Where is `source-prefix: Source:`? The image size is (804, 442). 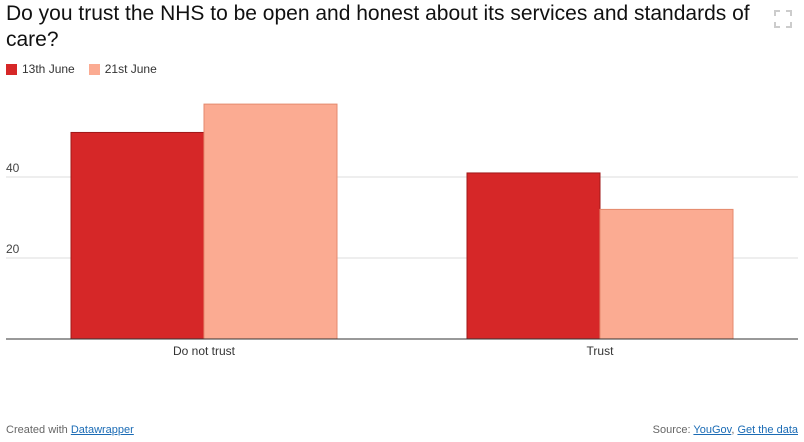
source-prefix: Source: is located at coordinates (671, 430).